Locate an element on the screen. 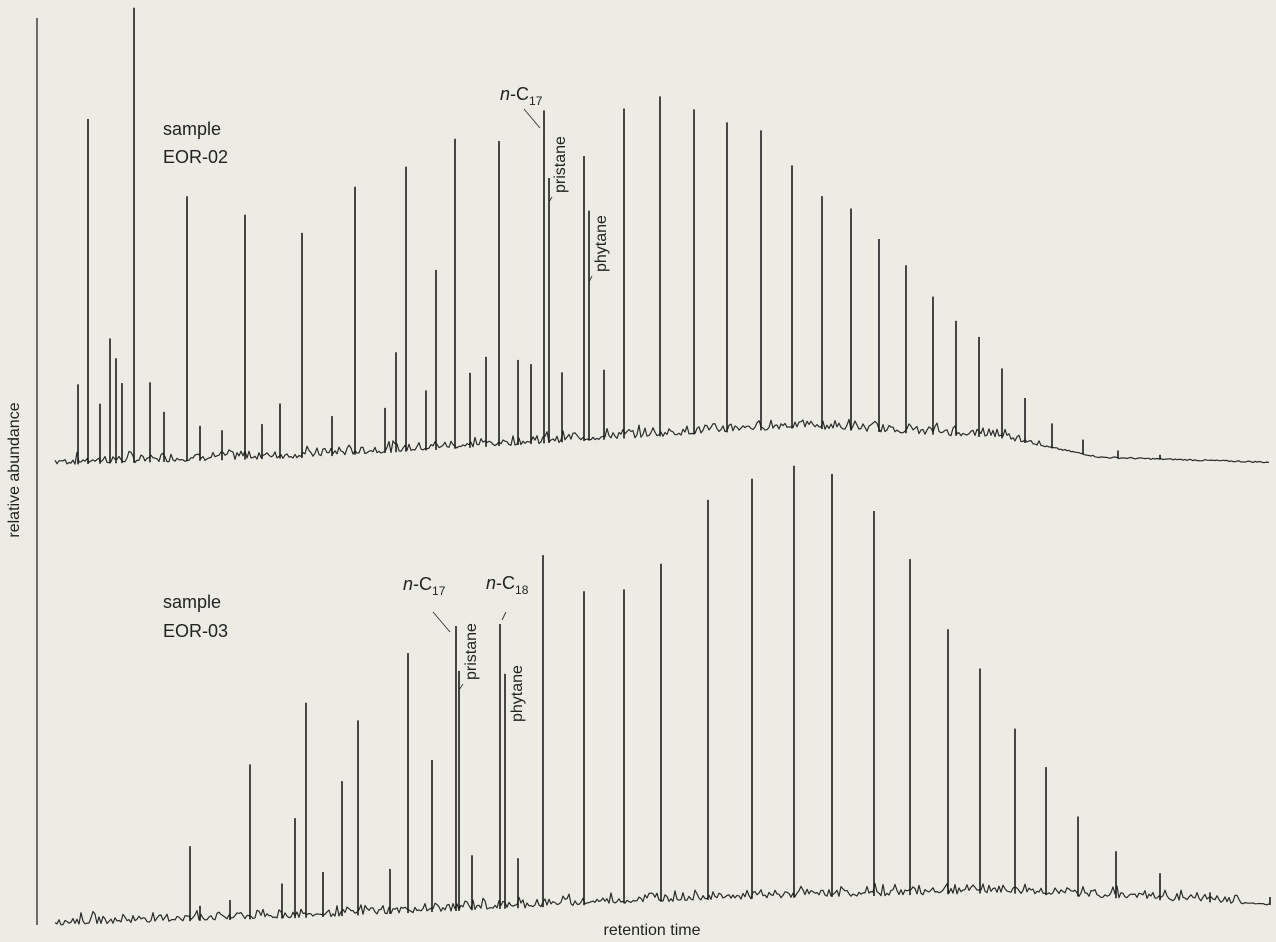 This screenshot has height=942, width=1276. x-axis-label: retention time is located at coordinates (652, 930).